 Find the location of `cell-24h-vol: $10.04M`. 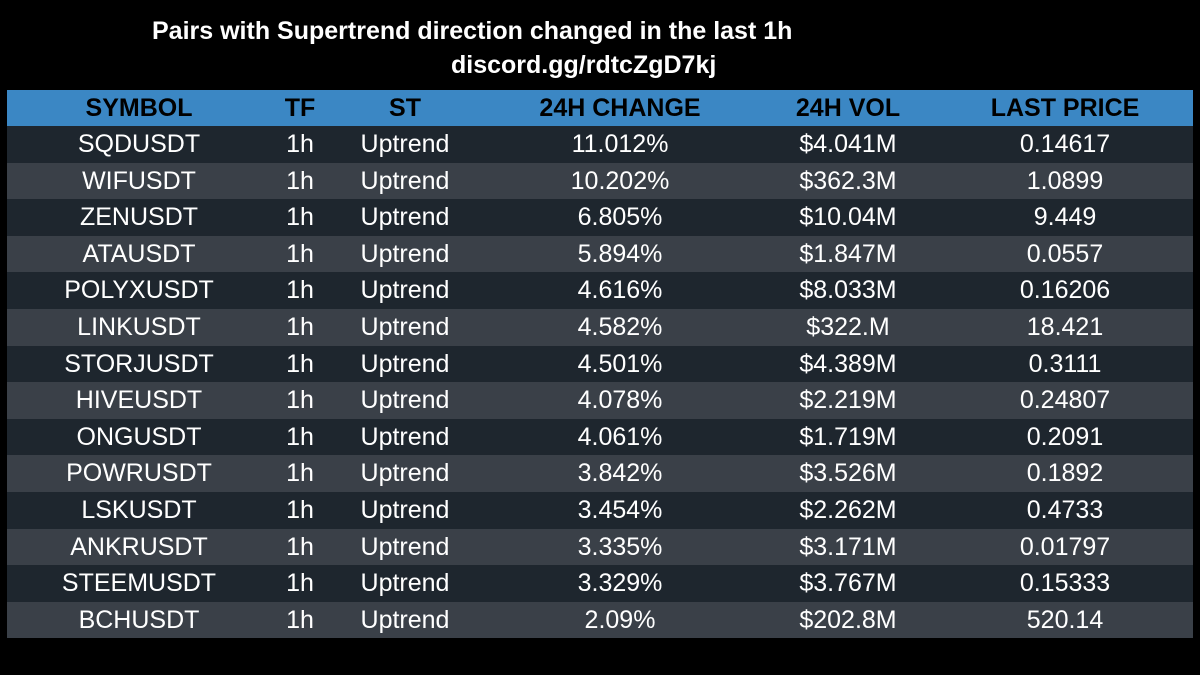

cell-24h-vol: $10.04M is located at coordinates (848, 217).